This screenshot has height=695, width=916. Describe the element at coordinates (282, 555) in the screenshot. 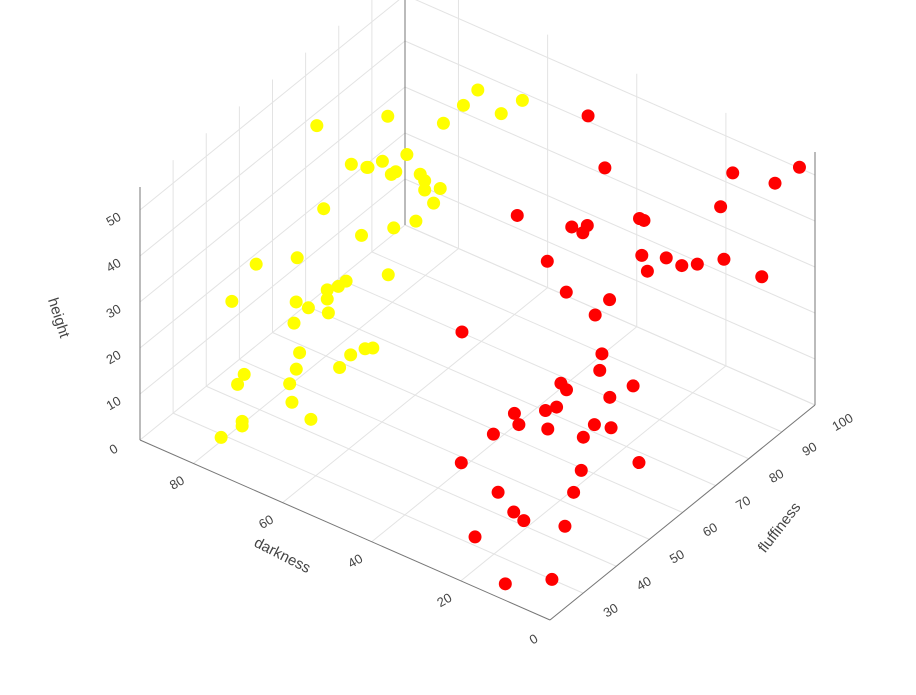

I see `x-axis-title: darkness` at that location.